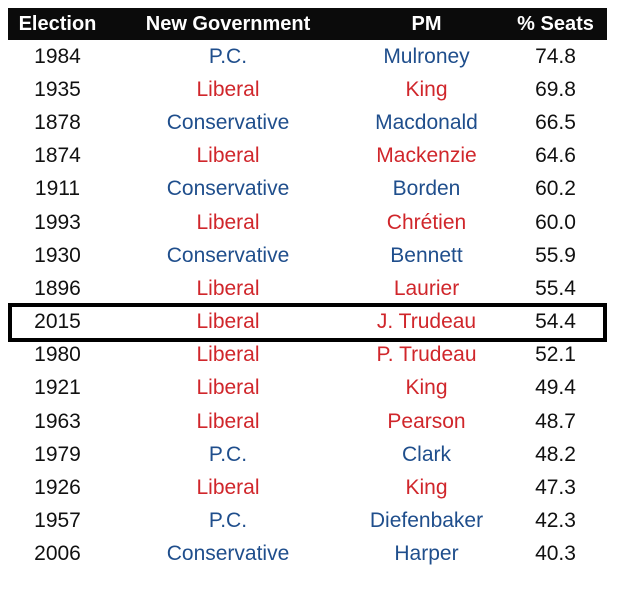 The image size is (620, 594). What do you see at coordinates (307, 255) in the screenshot?
I see `table-row: 1930 Conservative Bennett 55.9` at bounding box center [307, 255].